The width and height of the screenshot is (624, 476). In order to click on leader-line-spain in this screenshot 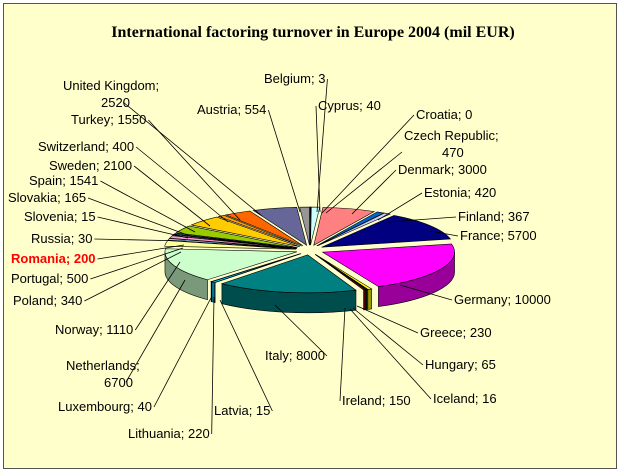, I will do `click(148, 206)`.